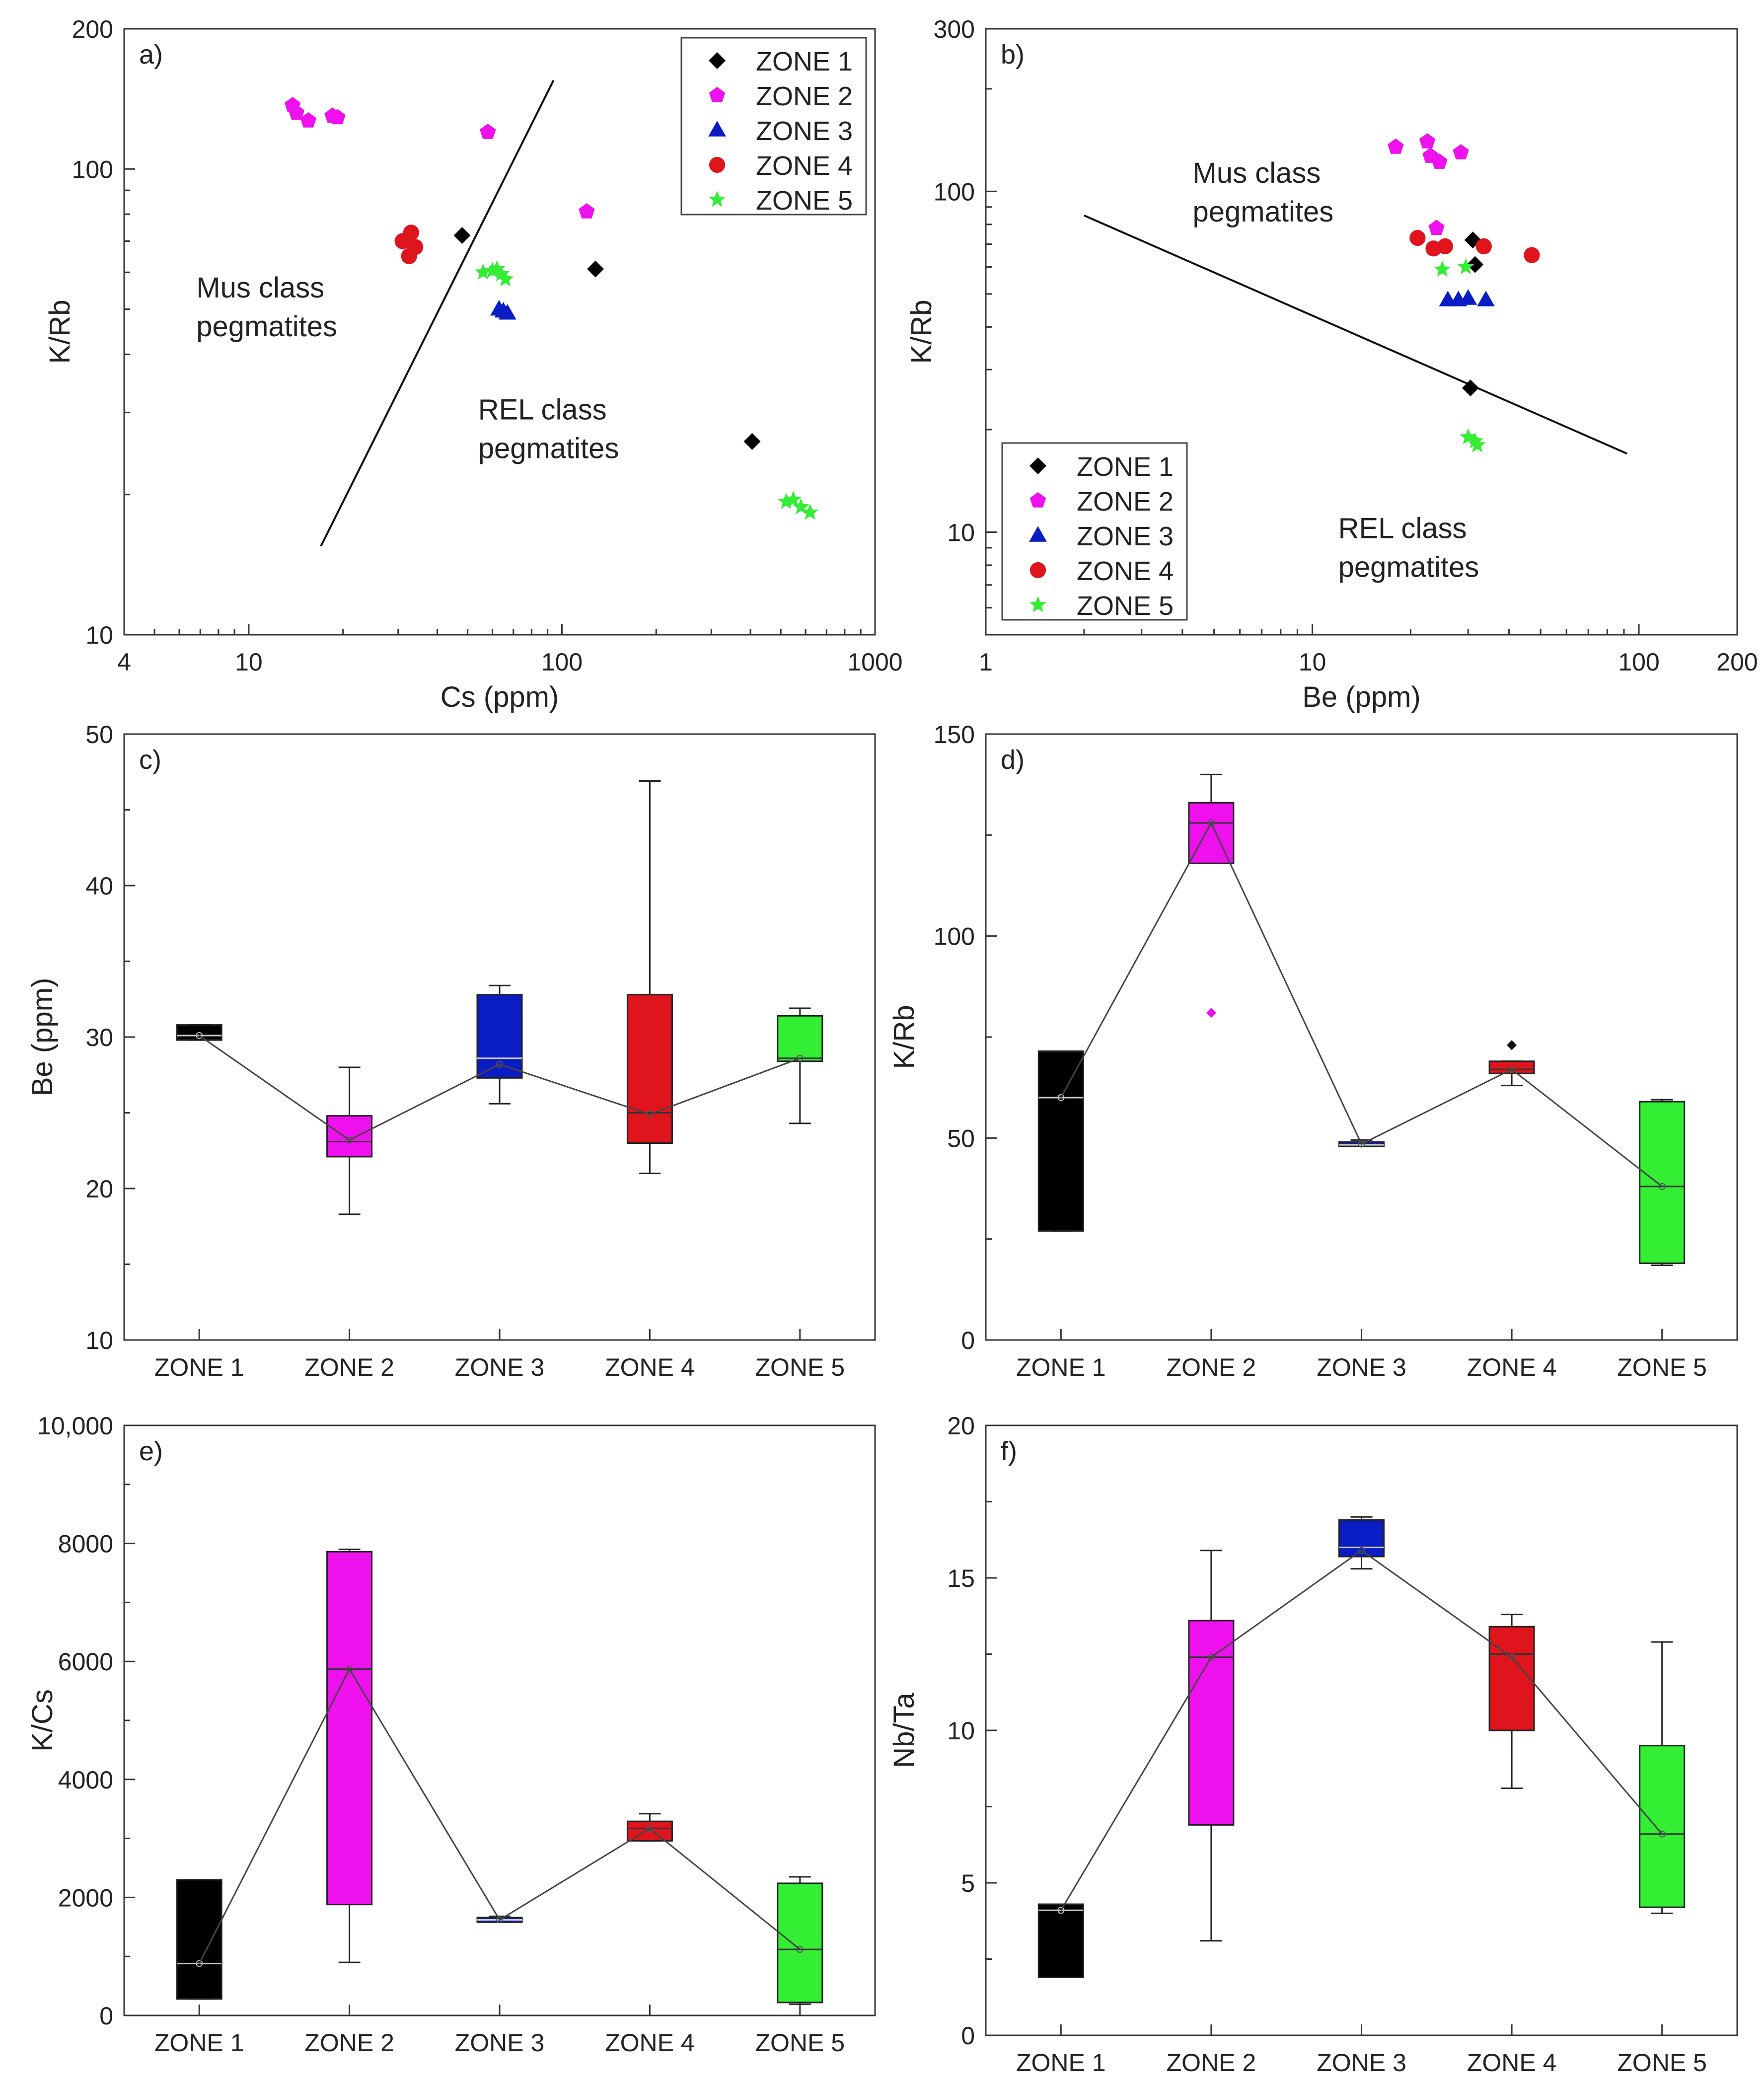  What do you see at coordinates (1013, 760) in the screenshot?
I see `panel-label: d)` at bounding box center [1013, 760].